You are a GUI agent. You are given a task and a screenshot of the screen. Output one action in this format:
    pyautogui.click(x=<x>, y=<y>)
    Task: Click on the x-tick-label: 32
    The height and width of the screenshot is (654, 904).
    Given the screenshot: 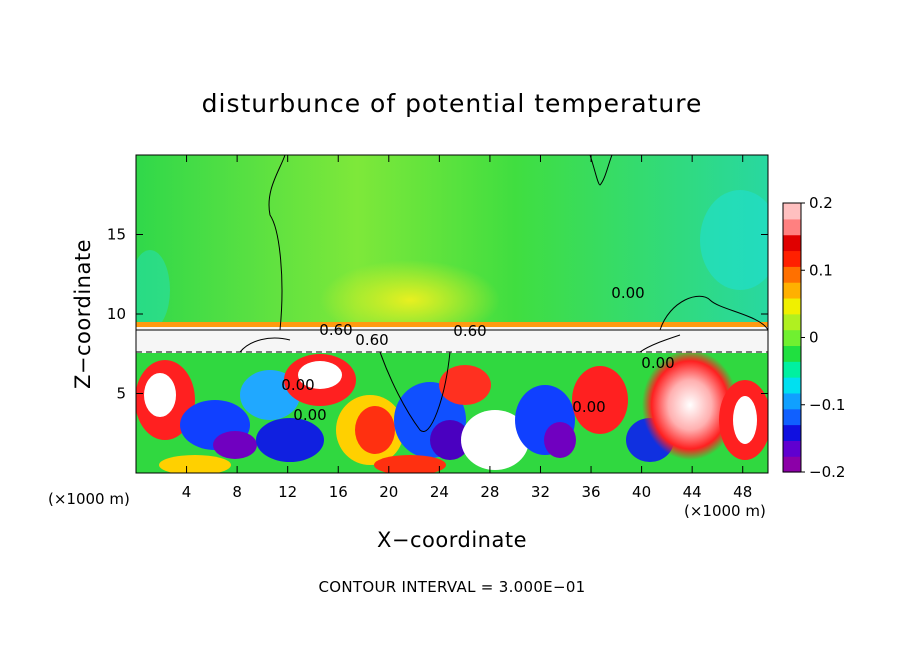 What is the action you would take?
    pyautogui.click(x=540, y=492)
    